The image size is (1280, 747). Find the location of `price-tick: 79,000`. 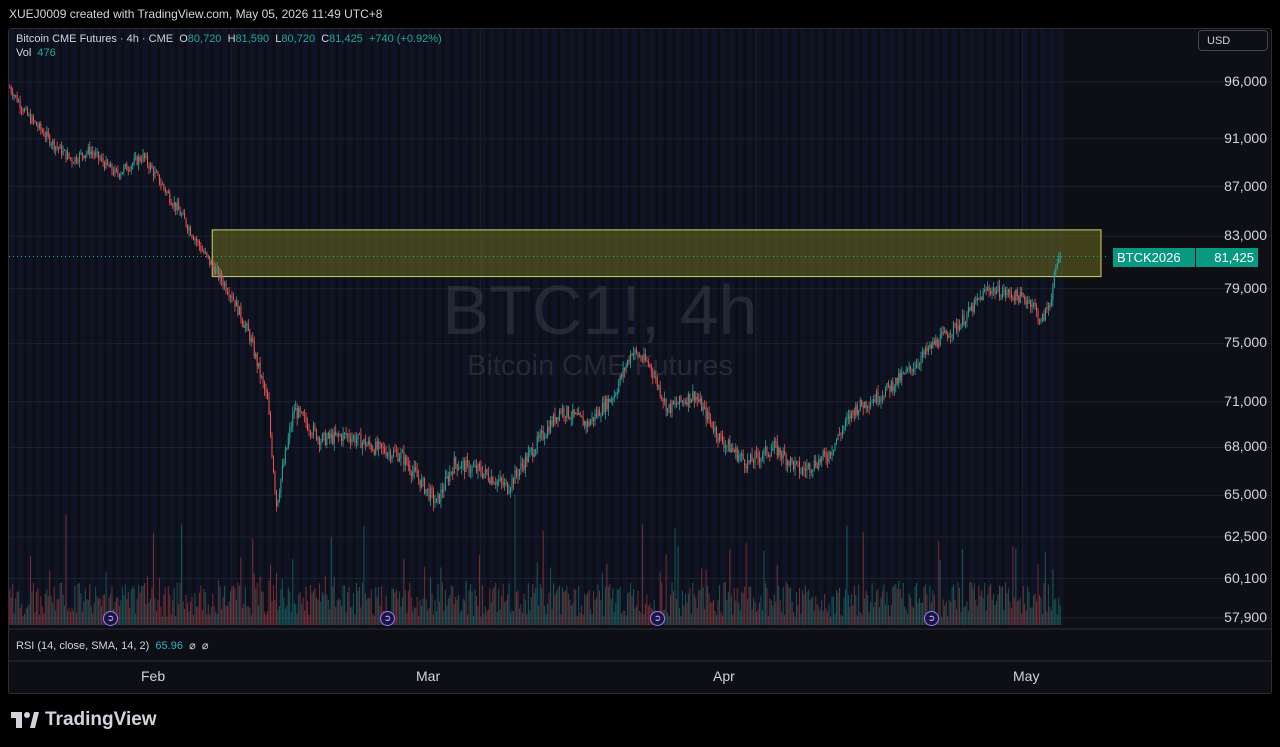

price-tick: 79,000 is located at coordinates (1245, 288).